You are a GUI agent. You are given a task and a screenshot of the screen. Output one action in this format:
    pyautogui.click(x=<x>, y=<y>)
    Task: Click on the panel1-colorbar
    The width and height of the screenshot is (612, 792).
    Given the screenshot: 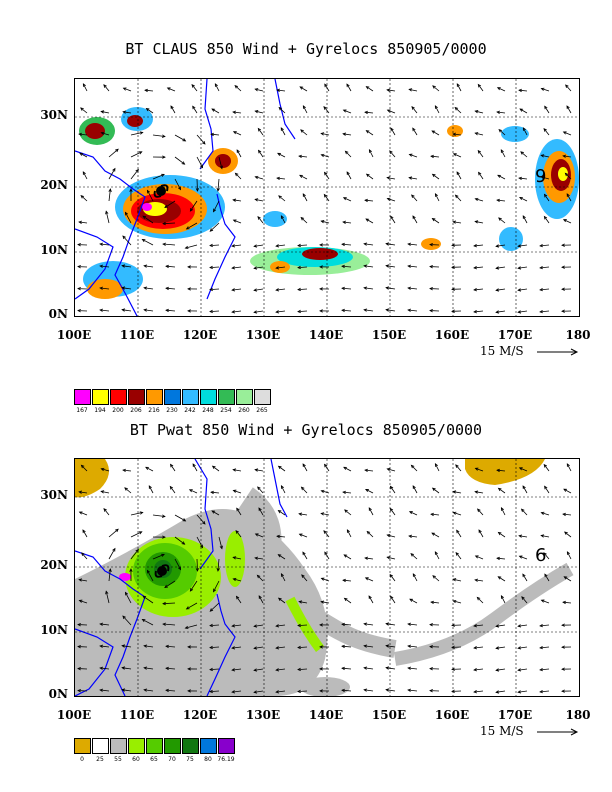 What is the action you would take?
    pyautogui.click(x=173, y=397)
    